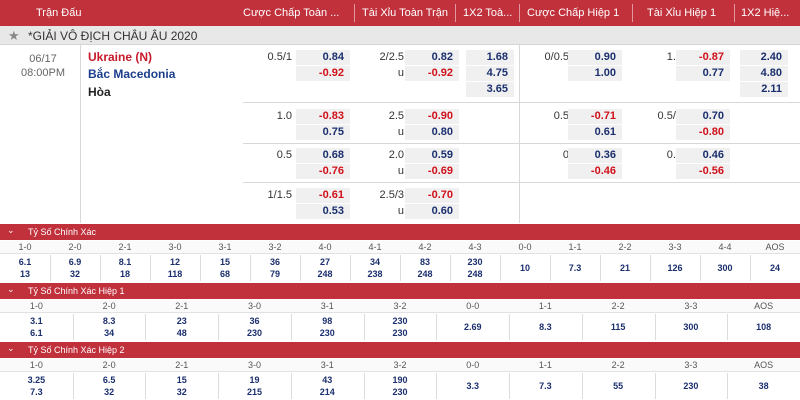  I want to click on score-odd: 19, so click(254, 380).